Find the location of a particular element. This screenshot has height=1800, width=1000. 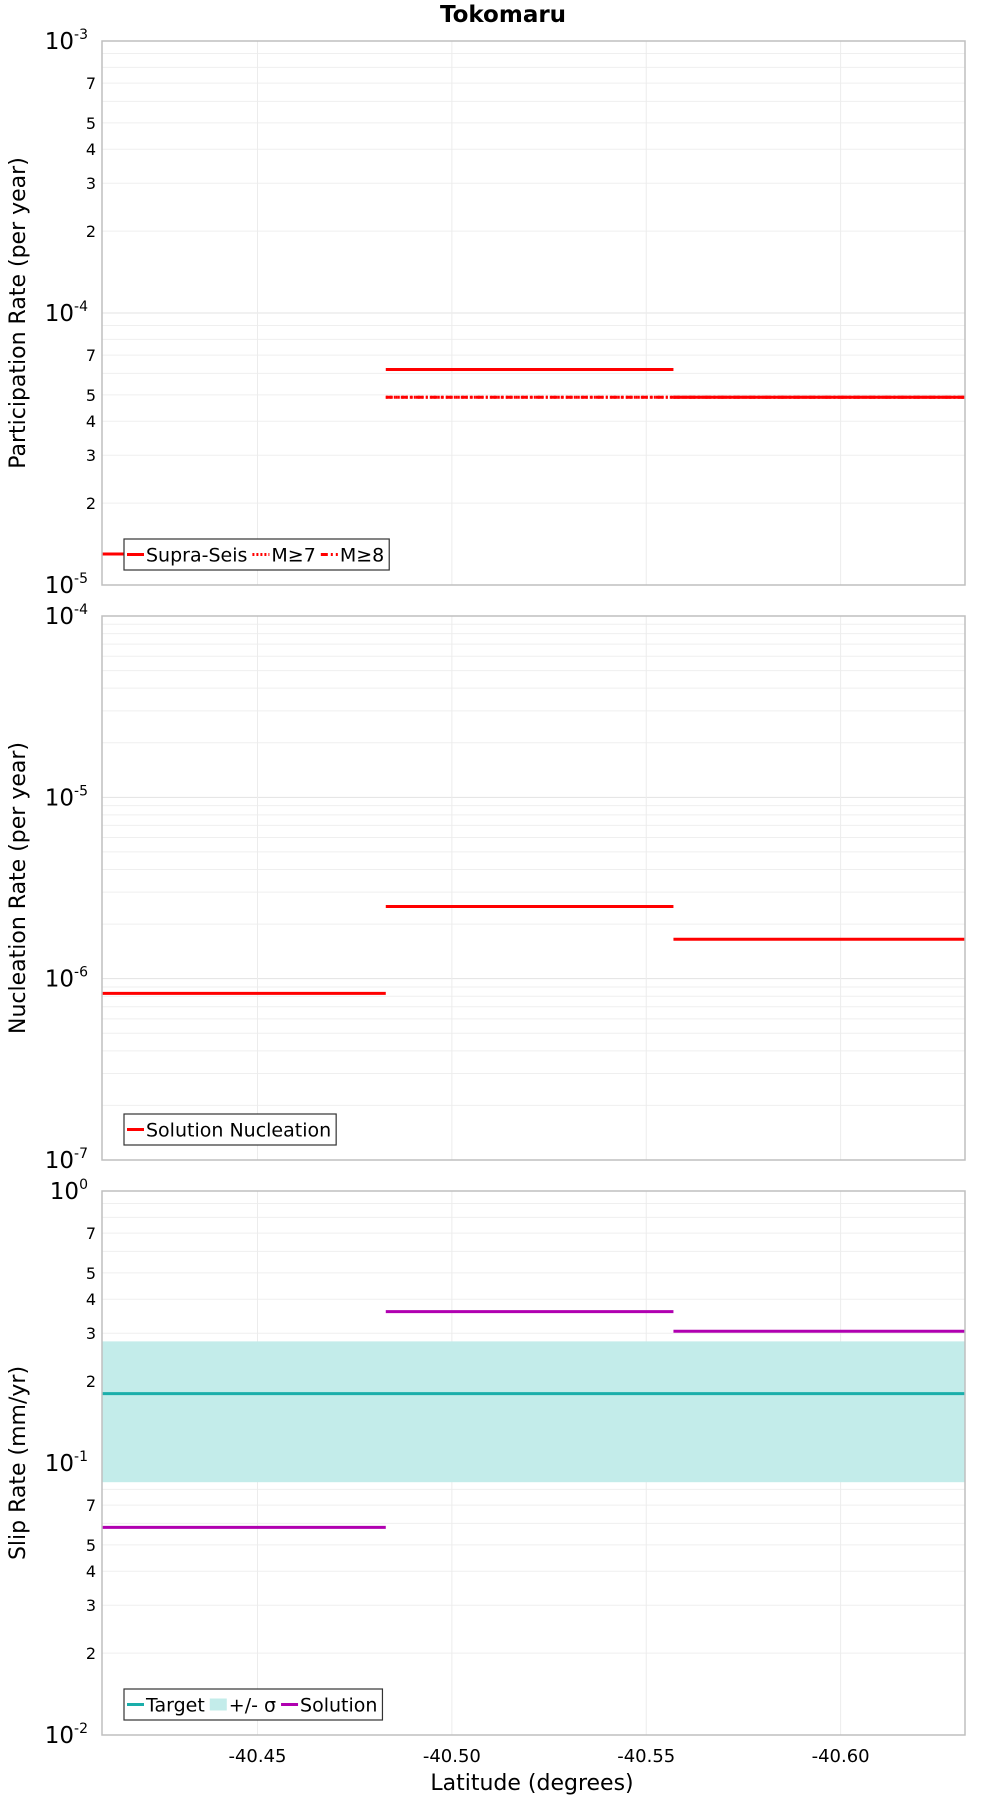

legend: Target +/- σ Solution is located at coordinates (253, 1704).